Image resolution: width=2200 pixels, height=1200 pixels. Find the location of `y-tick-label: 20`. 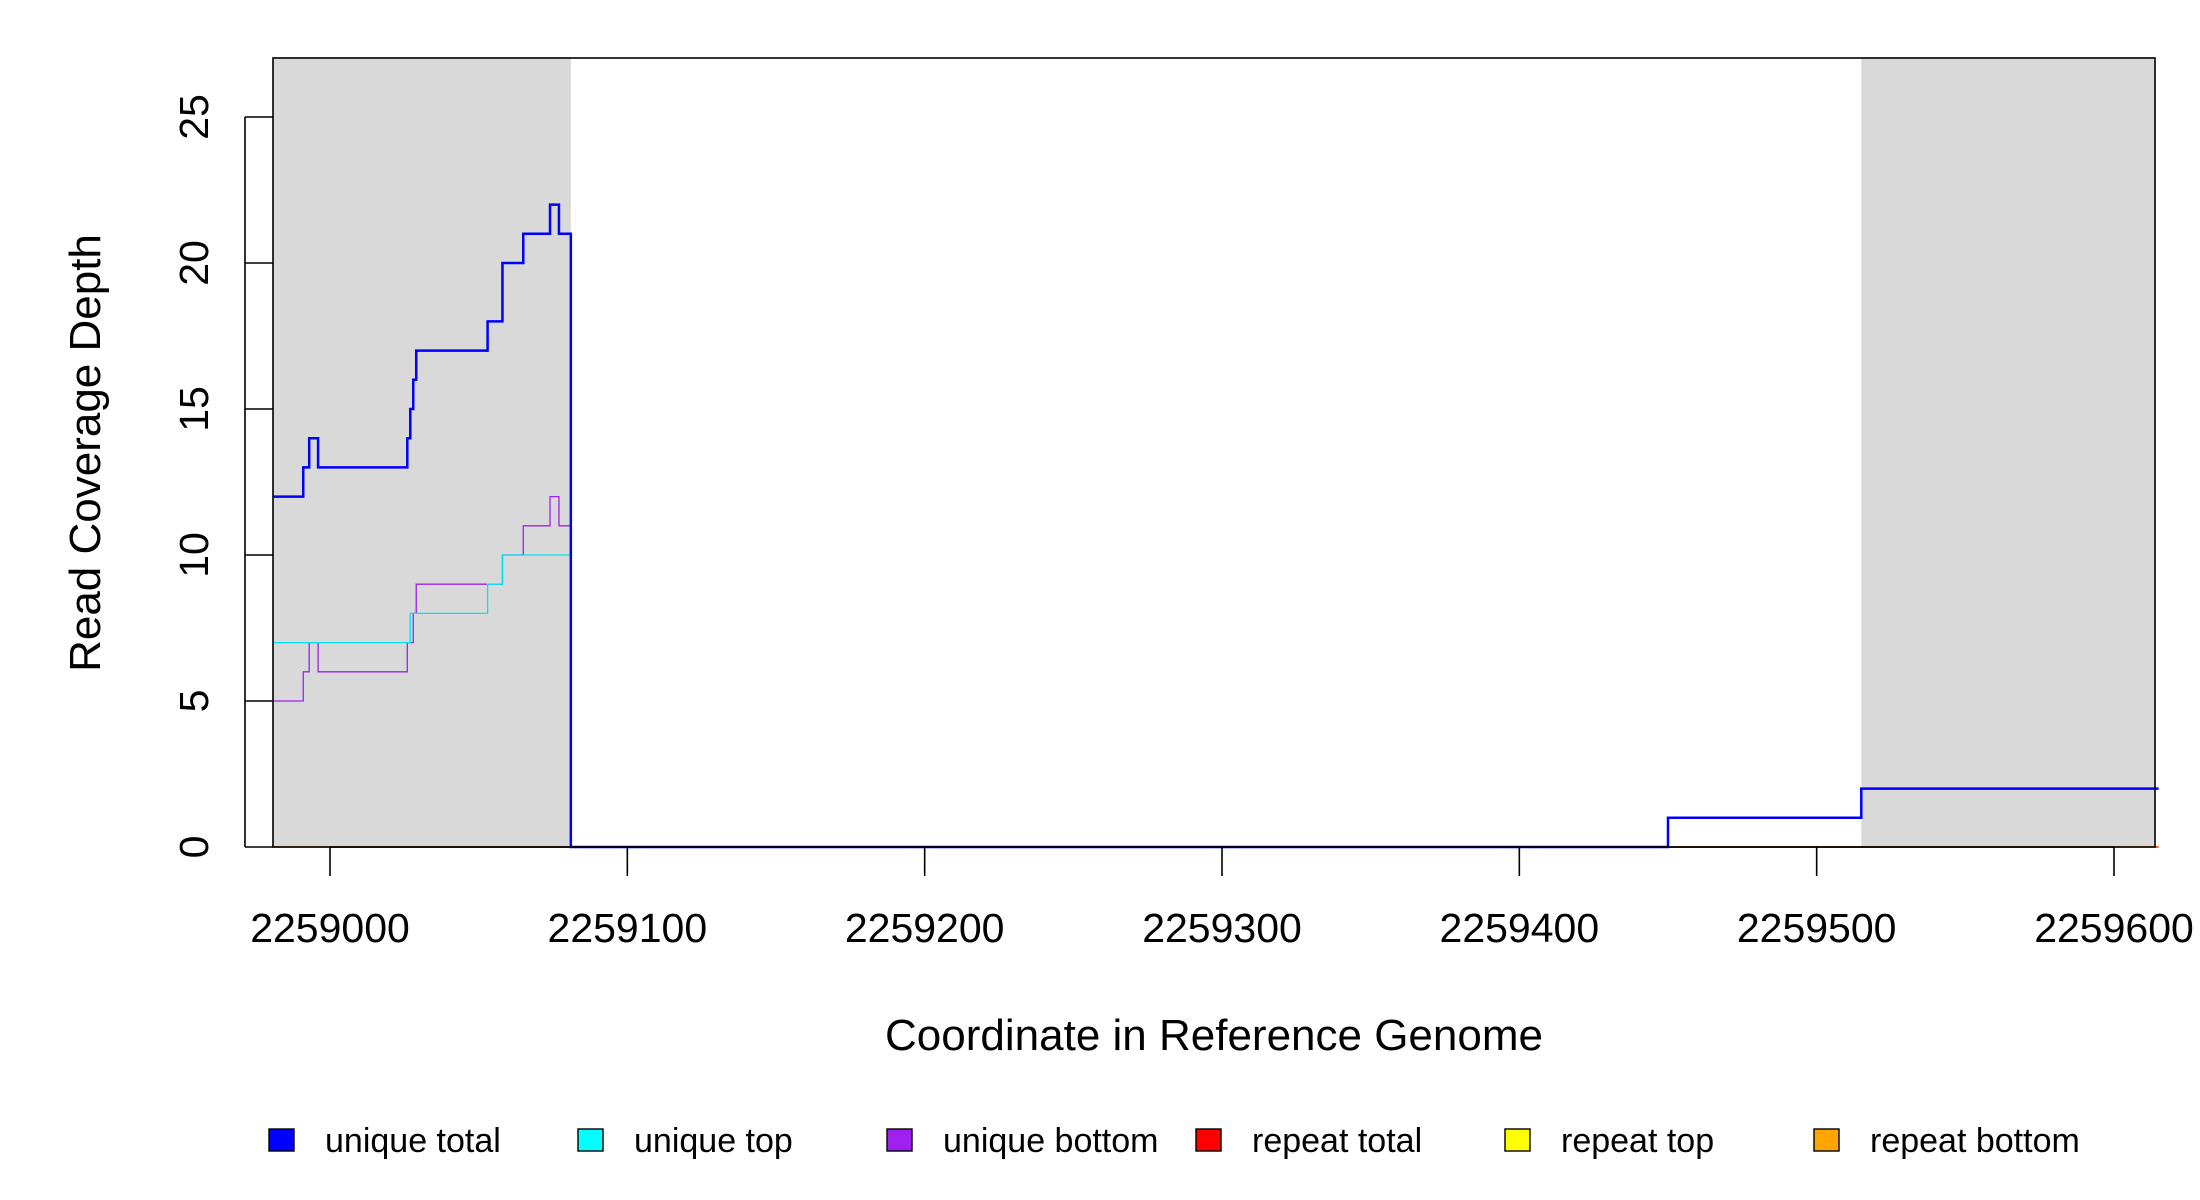

y-tick-label: 20 is located at coordinates (194, 263).